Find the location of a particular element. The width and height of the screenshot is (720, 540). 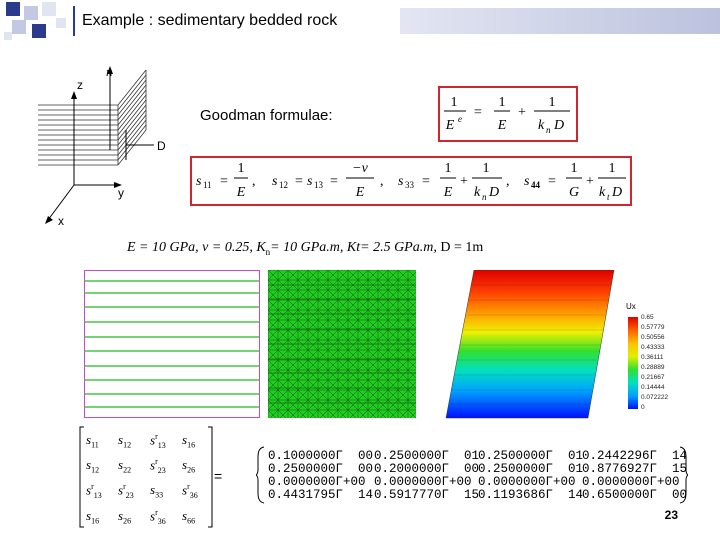

goodman-t2-sub: n is located at coordinates (548, 130).